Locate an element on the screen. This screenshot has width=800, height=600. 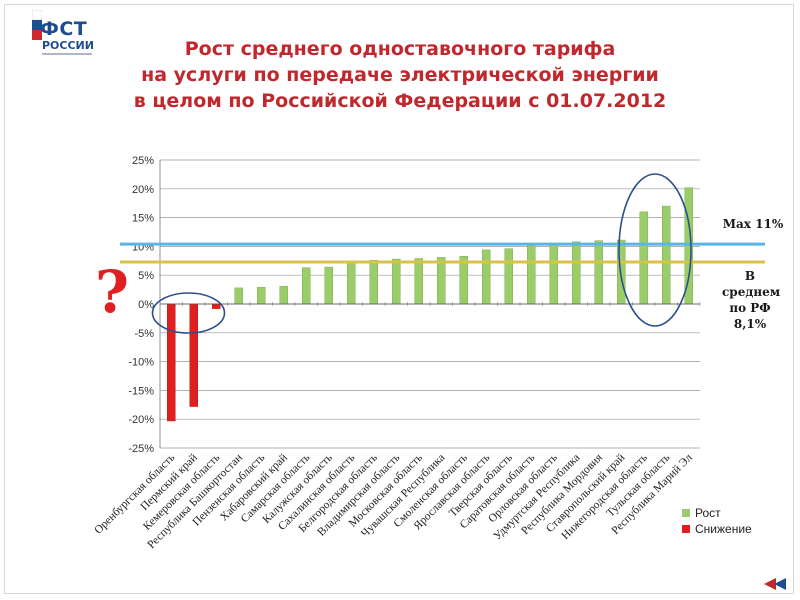
logo-tagline-bar is located at coordinates (67, 54).